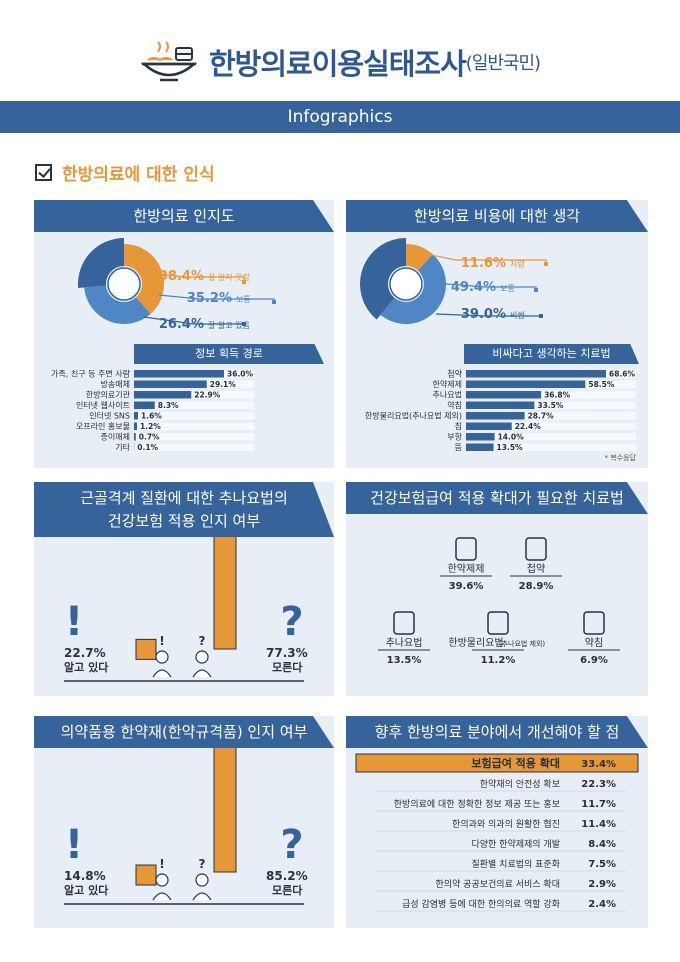 Image resolution: width=680 pixels, height=962 pixels. Describe the element at coordinates (243, 299) in the screenshot. I see `donut-category-label: 보통` at that location.